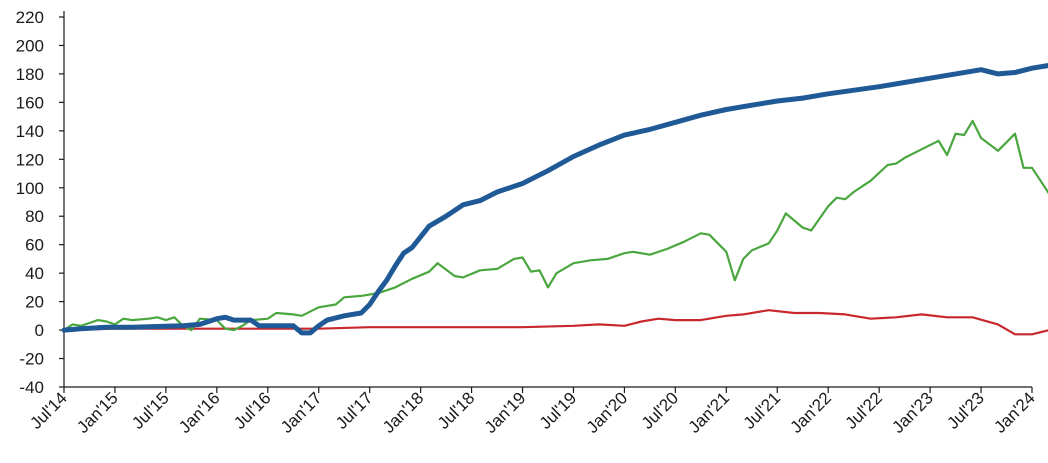  Describe the element at coordinates (354, 410) in the screenshot. I see `x-tick-label: Jul'17` at that location.